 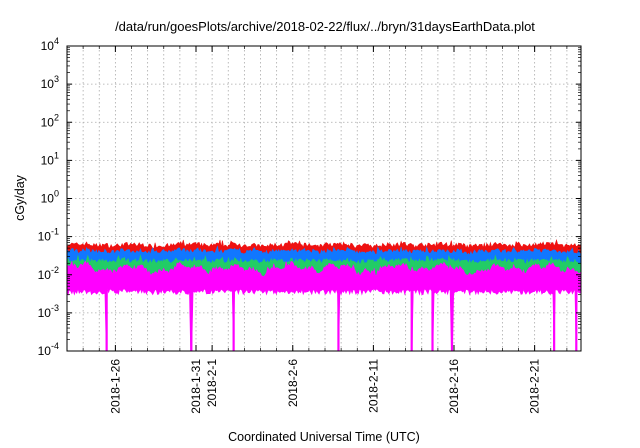 What do you see at coordinates (324, 437) in the screenshot?
I see `x-axis-label: Coordinated Universal Time (UTC)` at bounding box center [324, 437].